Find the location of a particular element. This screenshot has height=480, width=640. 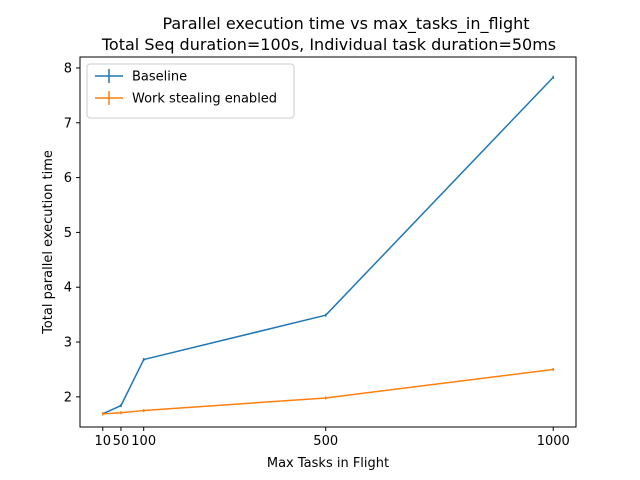

x-axis-ticks: 10 50 100 500 1000 is located at coordinates (332, 438).